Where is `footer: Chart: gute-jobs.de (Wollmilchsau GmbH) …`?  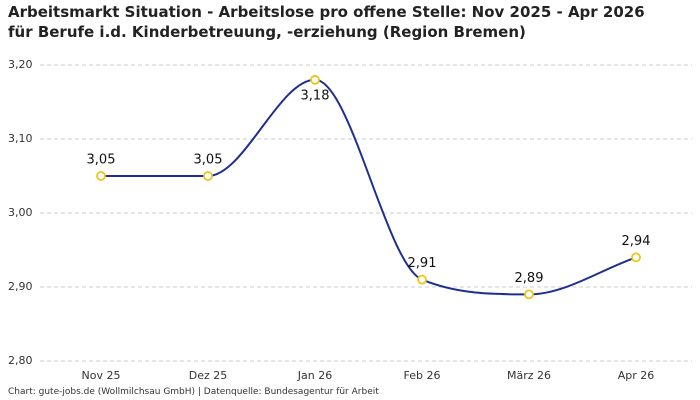
footer: Chart: gute-jobs.de (Wollmilchsau GmbH) … is located at coordinates (193, 392).